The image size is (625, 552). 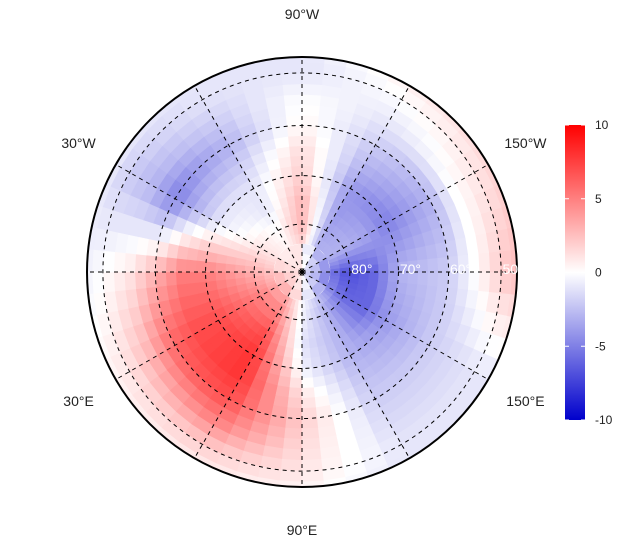 What do you see at coordinates (525, 401) in the screenshot?
I see `lon-label: 150°E` at bounding box center [525, 401].